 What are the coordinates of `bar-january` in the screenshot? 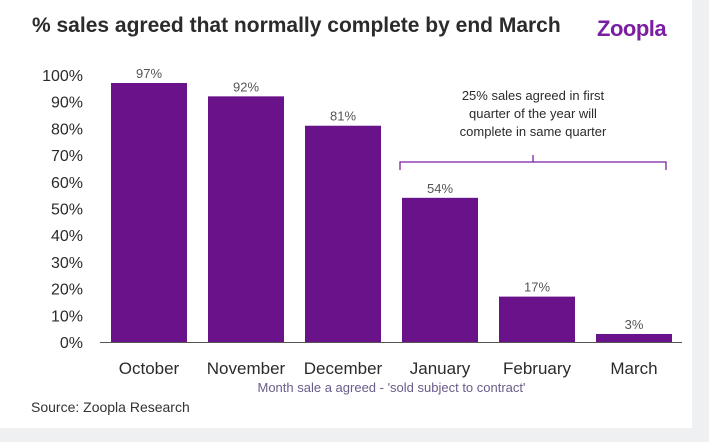 It's located at (440, 269).